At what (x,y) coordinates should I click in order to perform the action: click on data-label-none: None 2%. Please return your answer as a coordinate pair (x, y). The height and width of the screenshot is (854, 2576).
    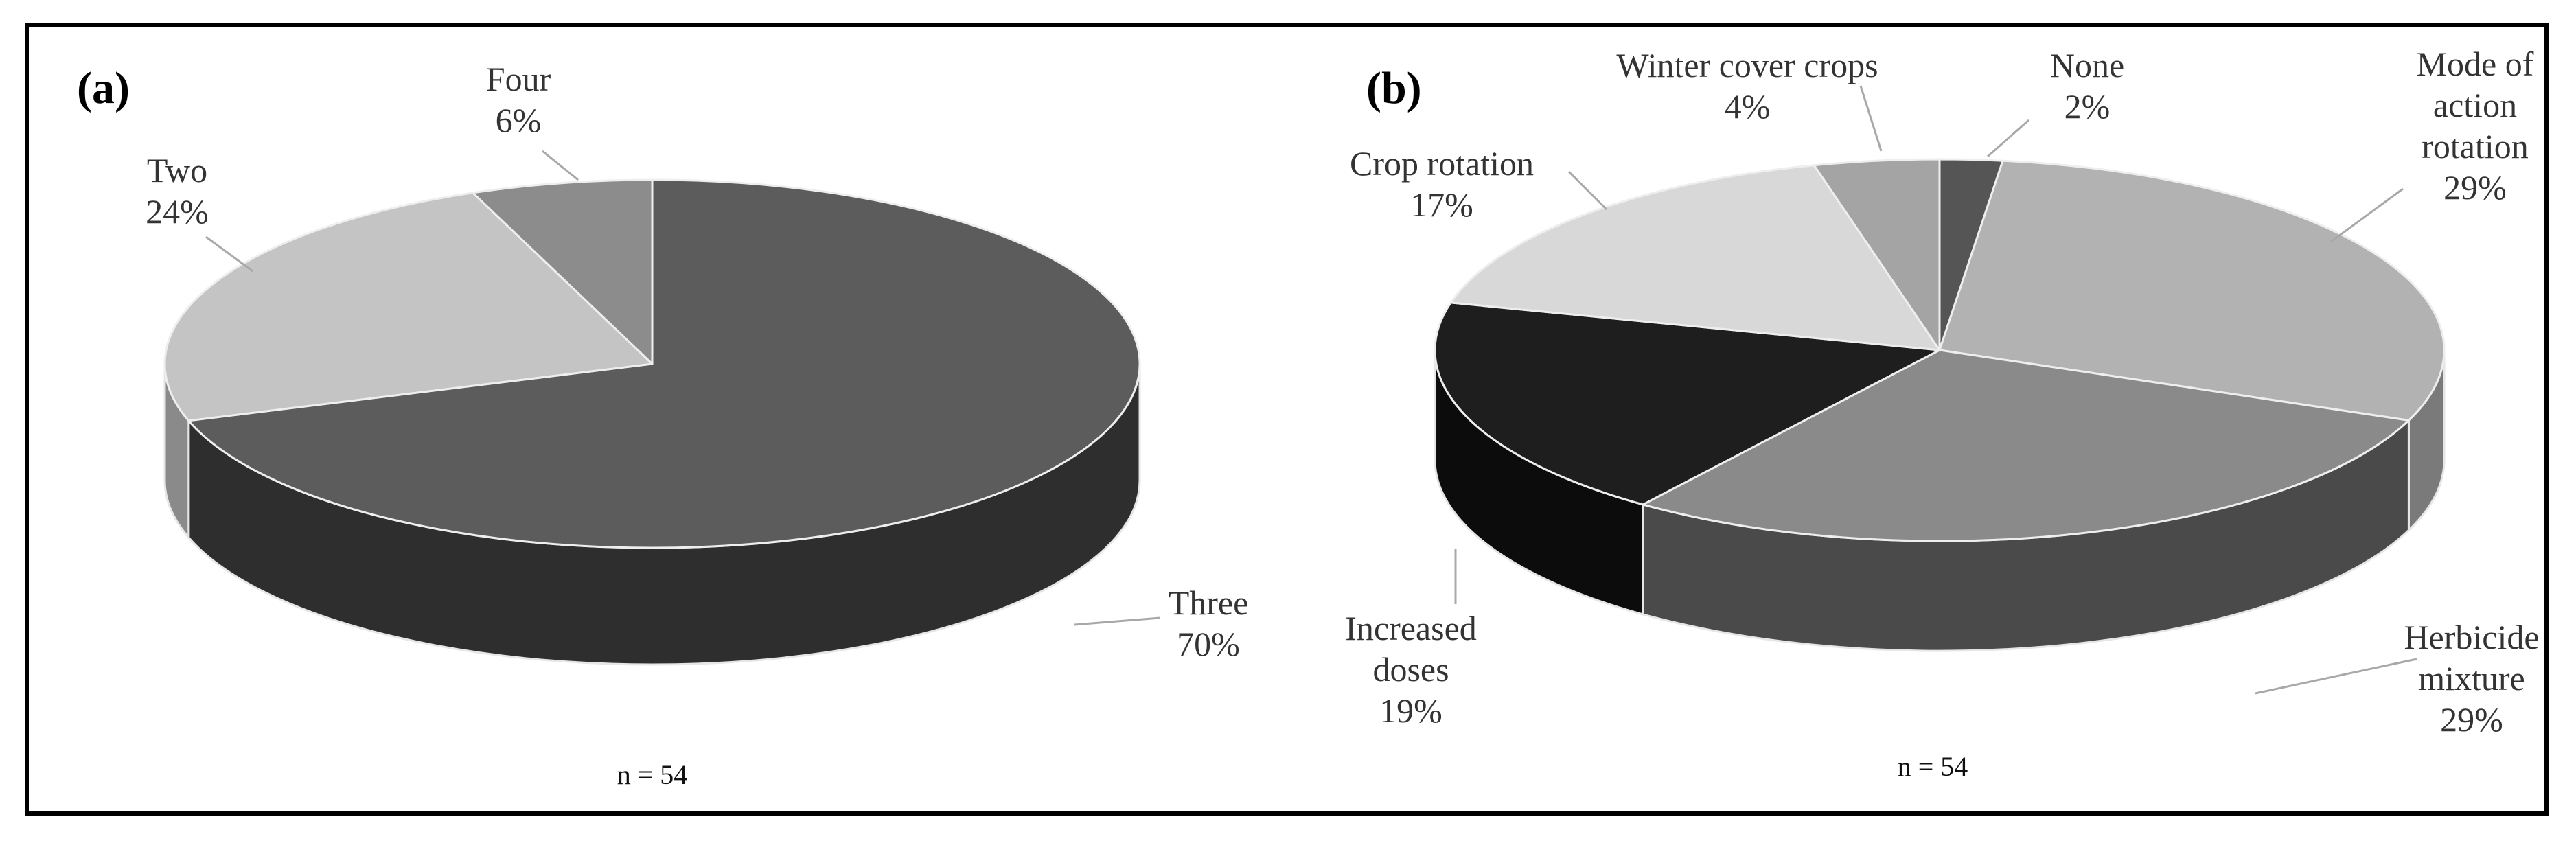
    Looking at the image, I should click on (2087, 86).